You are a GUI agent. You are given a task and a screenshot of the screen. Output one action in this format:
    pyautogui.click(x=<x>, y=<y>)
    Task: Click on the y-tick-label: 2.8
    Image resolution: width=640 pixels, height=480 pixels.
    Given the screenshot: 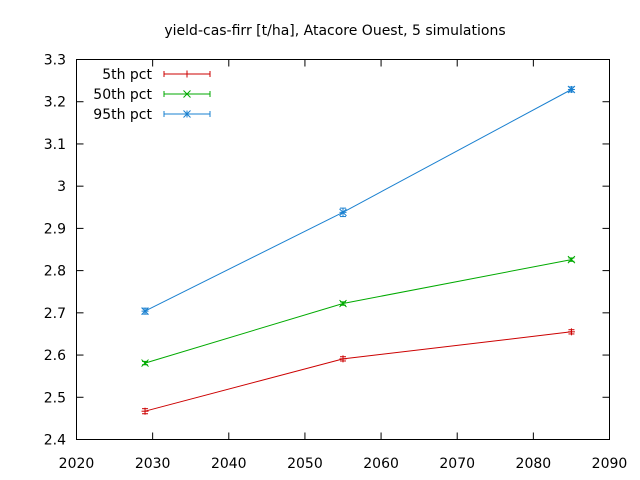 What is the action you would take?
    pyautogui.click(x=55, y=272)
    